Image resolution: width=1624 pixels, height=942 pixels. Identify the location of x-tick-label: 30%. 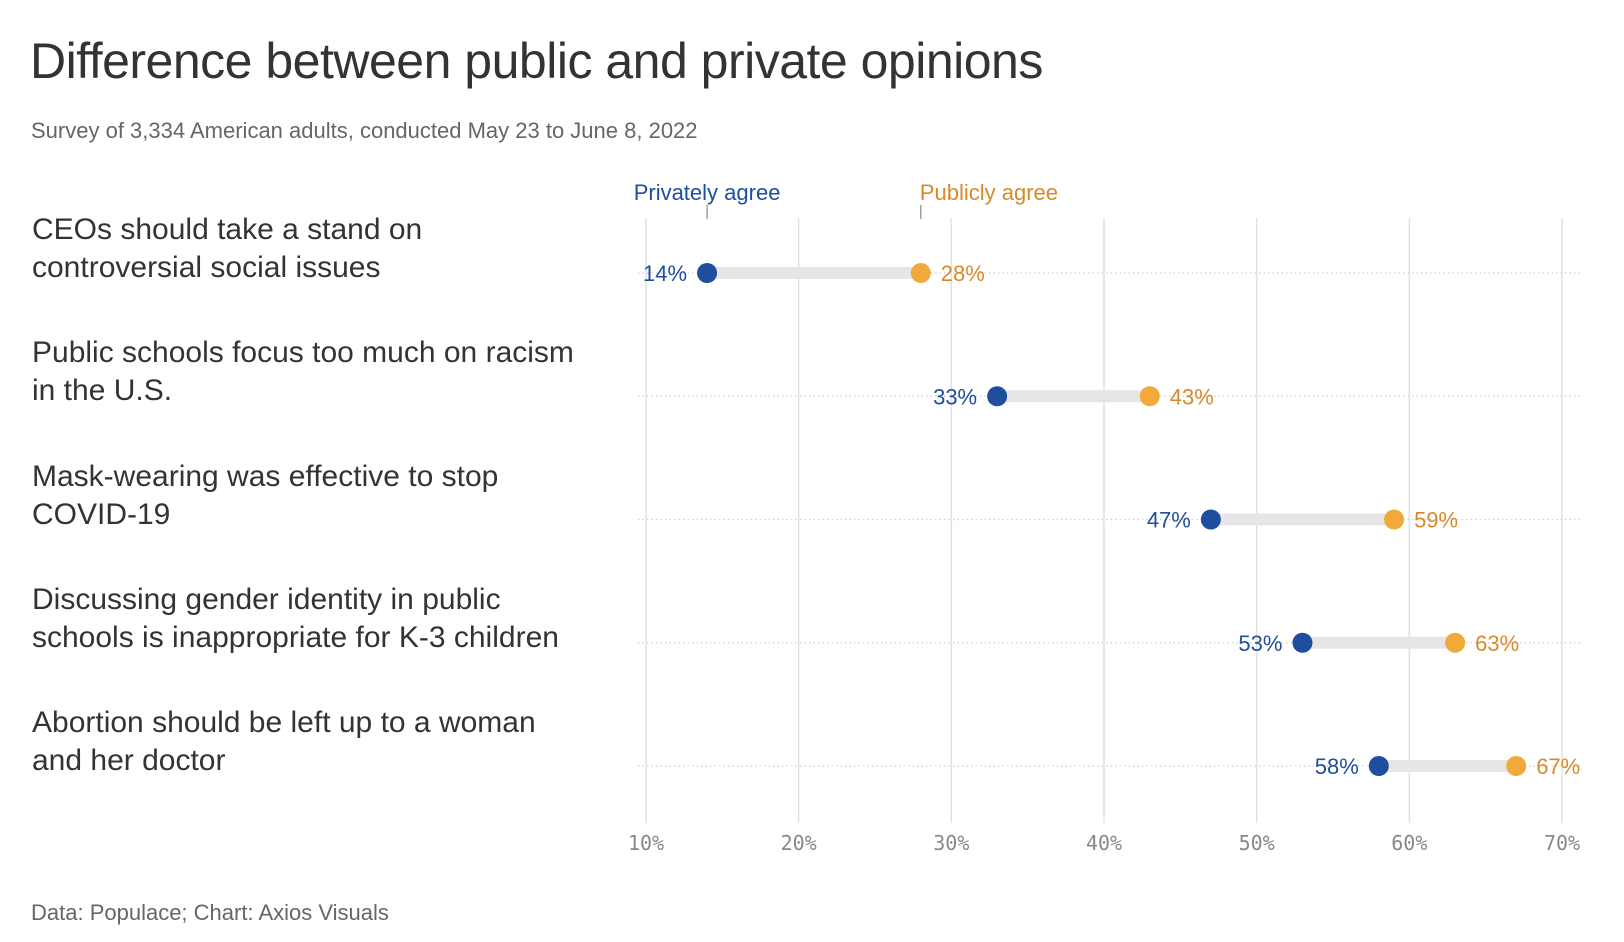
(951, 843).